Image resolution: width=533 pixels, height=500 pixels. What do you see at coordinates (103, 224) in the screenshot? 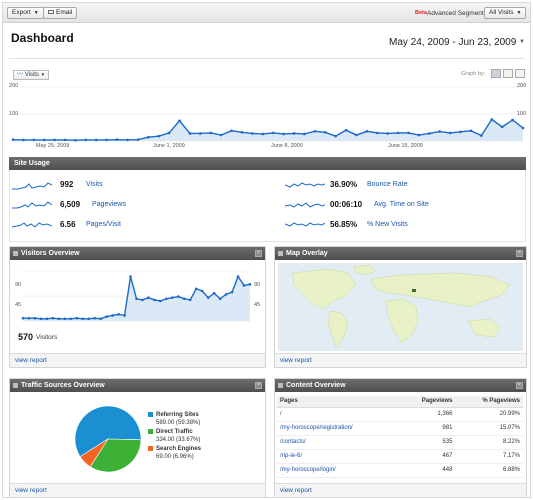
I see `usage-label-pages-visit: Pages/Visit` at bounding box center [103, 224].